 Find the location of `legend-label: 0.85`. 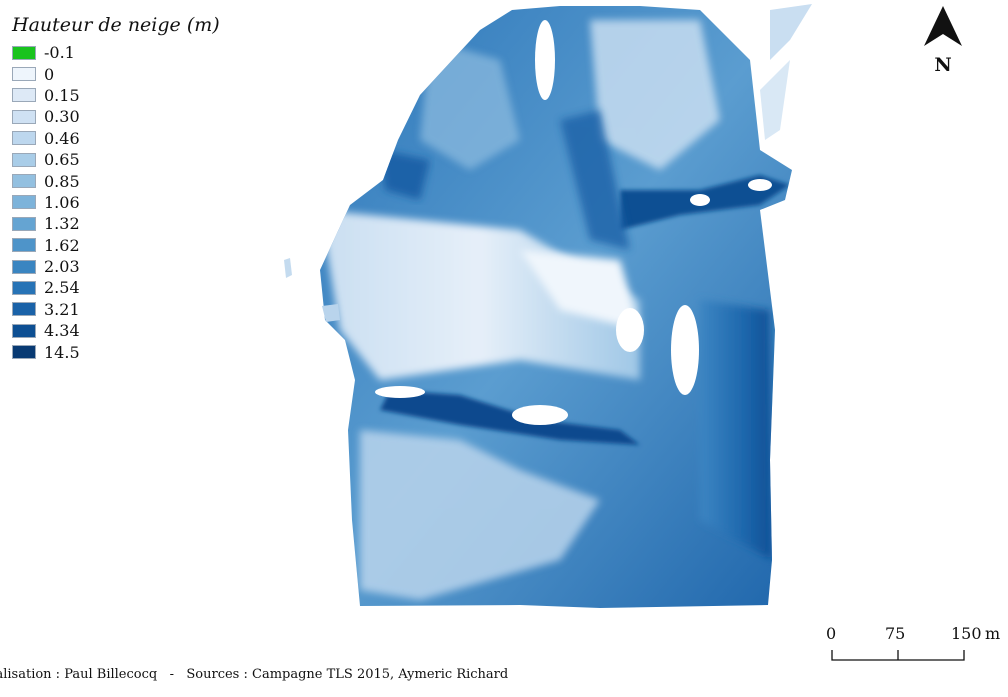

legend-label: 0.85 is located at coordinates (62, 181).